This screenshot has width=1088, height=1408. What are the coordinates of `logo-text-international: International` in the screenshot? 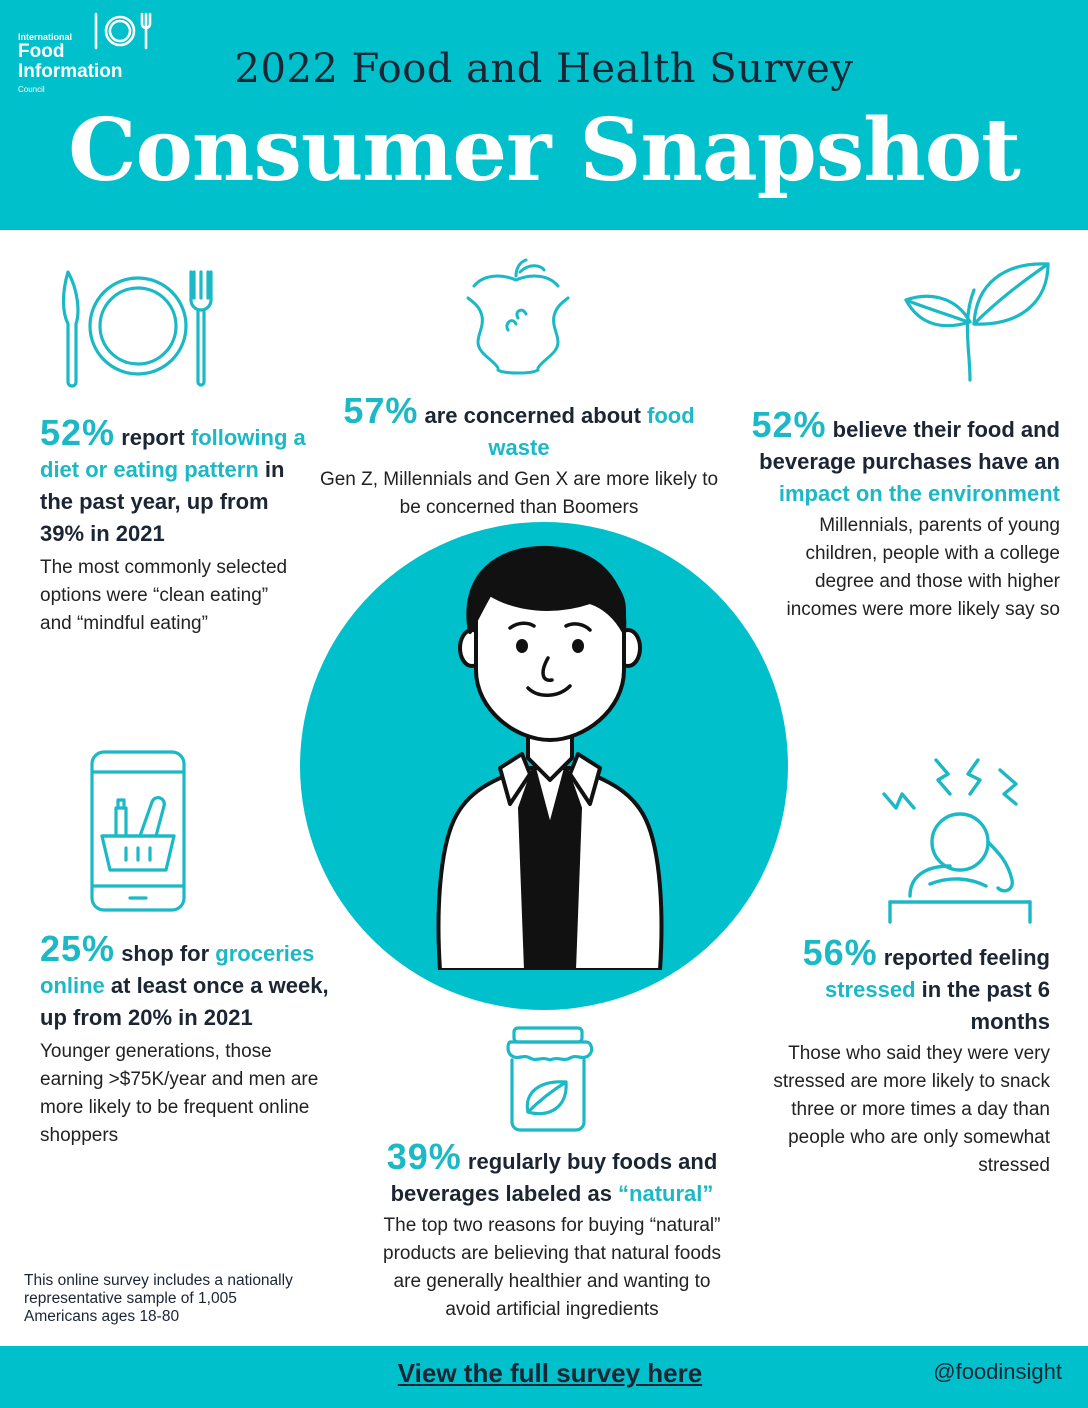 It's located at (45, 37).